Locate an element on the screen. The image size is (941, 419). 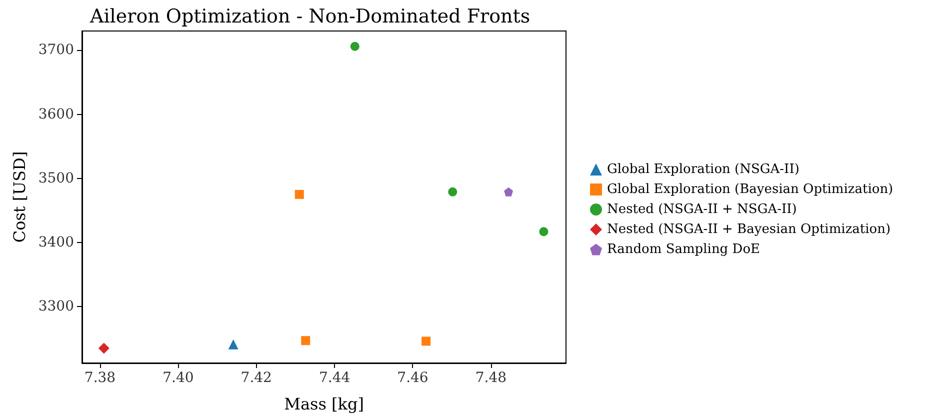
x-tick-label: 7.40 is located at coordinates (178, 378).